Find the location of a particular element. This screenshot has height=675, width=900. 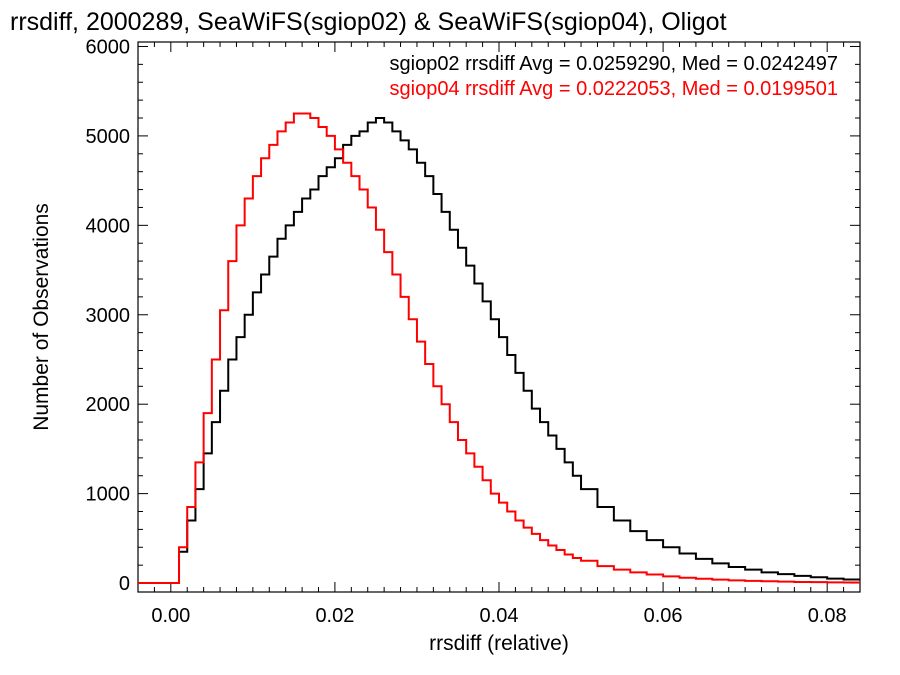

x-tick-label: 0.00 is located at coordinates (170, 616).